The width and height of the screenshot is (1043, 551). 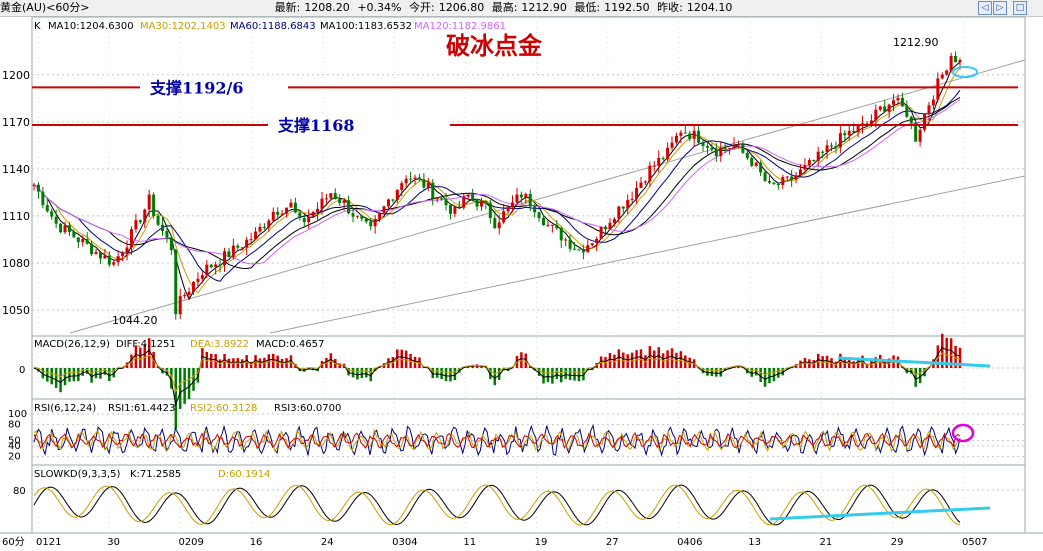 I want to click on rsi-indicator-label: RSI(6,12,24), so click(x=65, y=408).